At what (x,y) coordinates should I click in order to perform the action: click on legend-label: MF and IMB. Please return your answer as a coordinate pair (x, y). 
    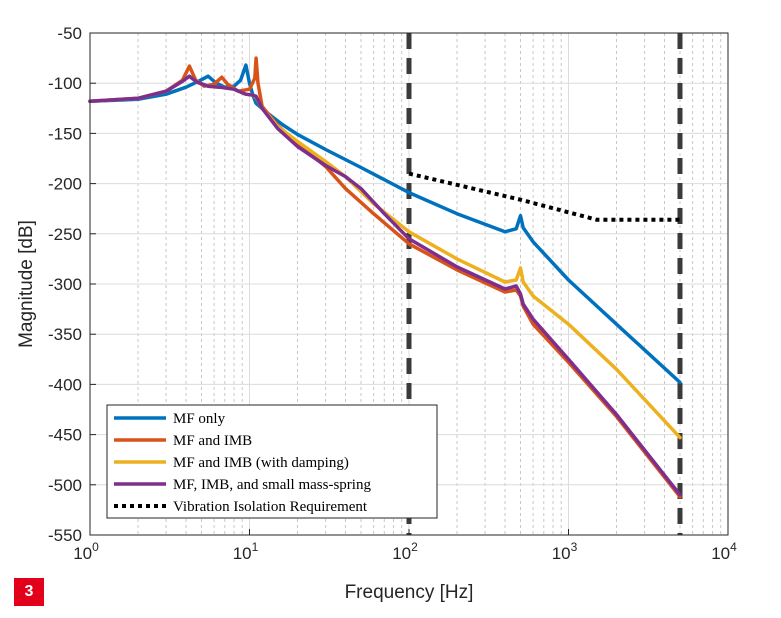
    Looking at the image, I should click on (212, 441).